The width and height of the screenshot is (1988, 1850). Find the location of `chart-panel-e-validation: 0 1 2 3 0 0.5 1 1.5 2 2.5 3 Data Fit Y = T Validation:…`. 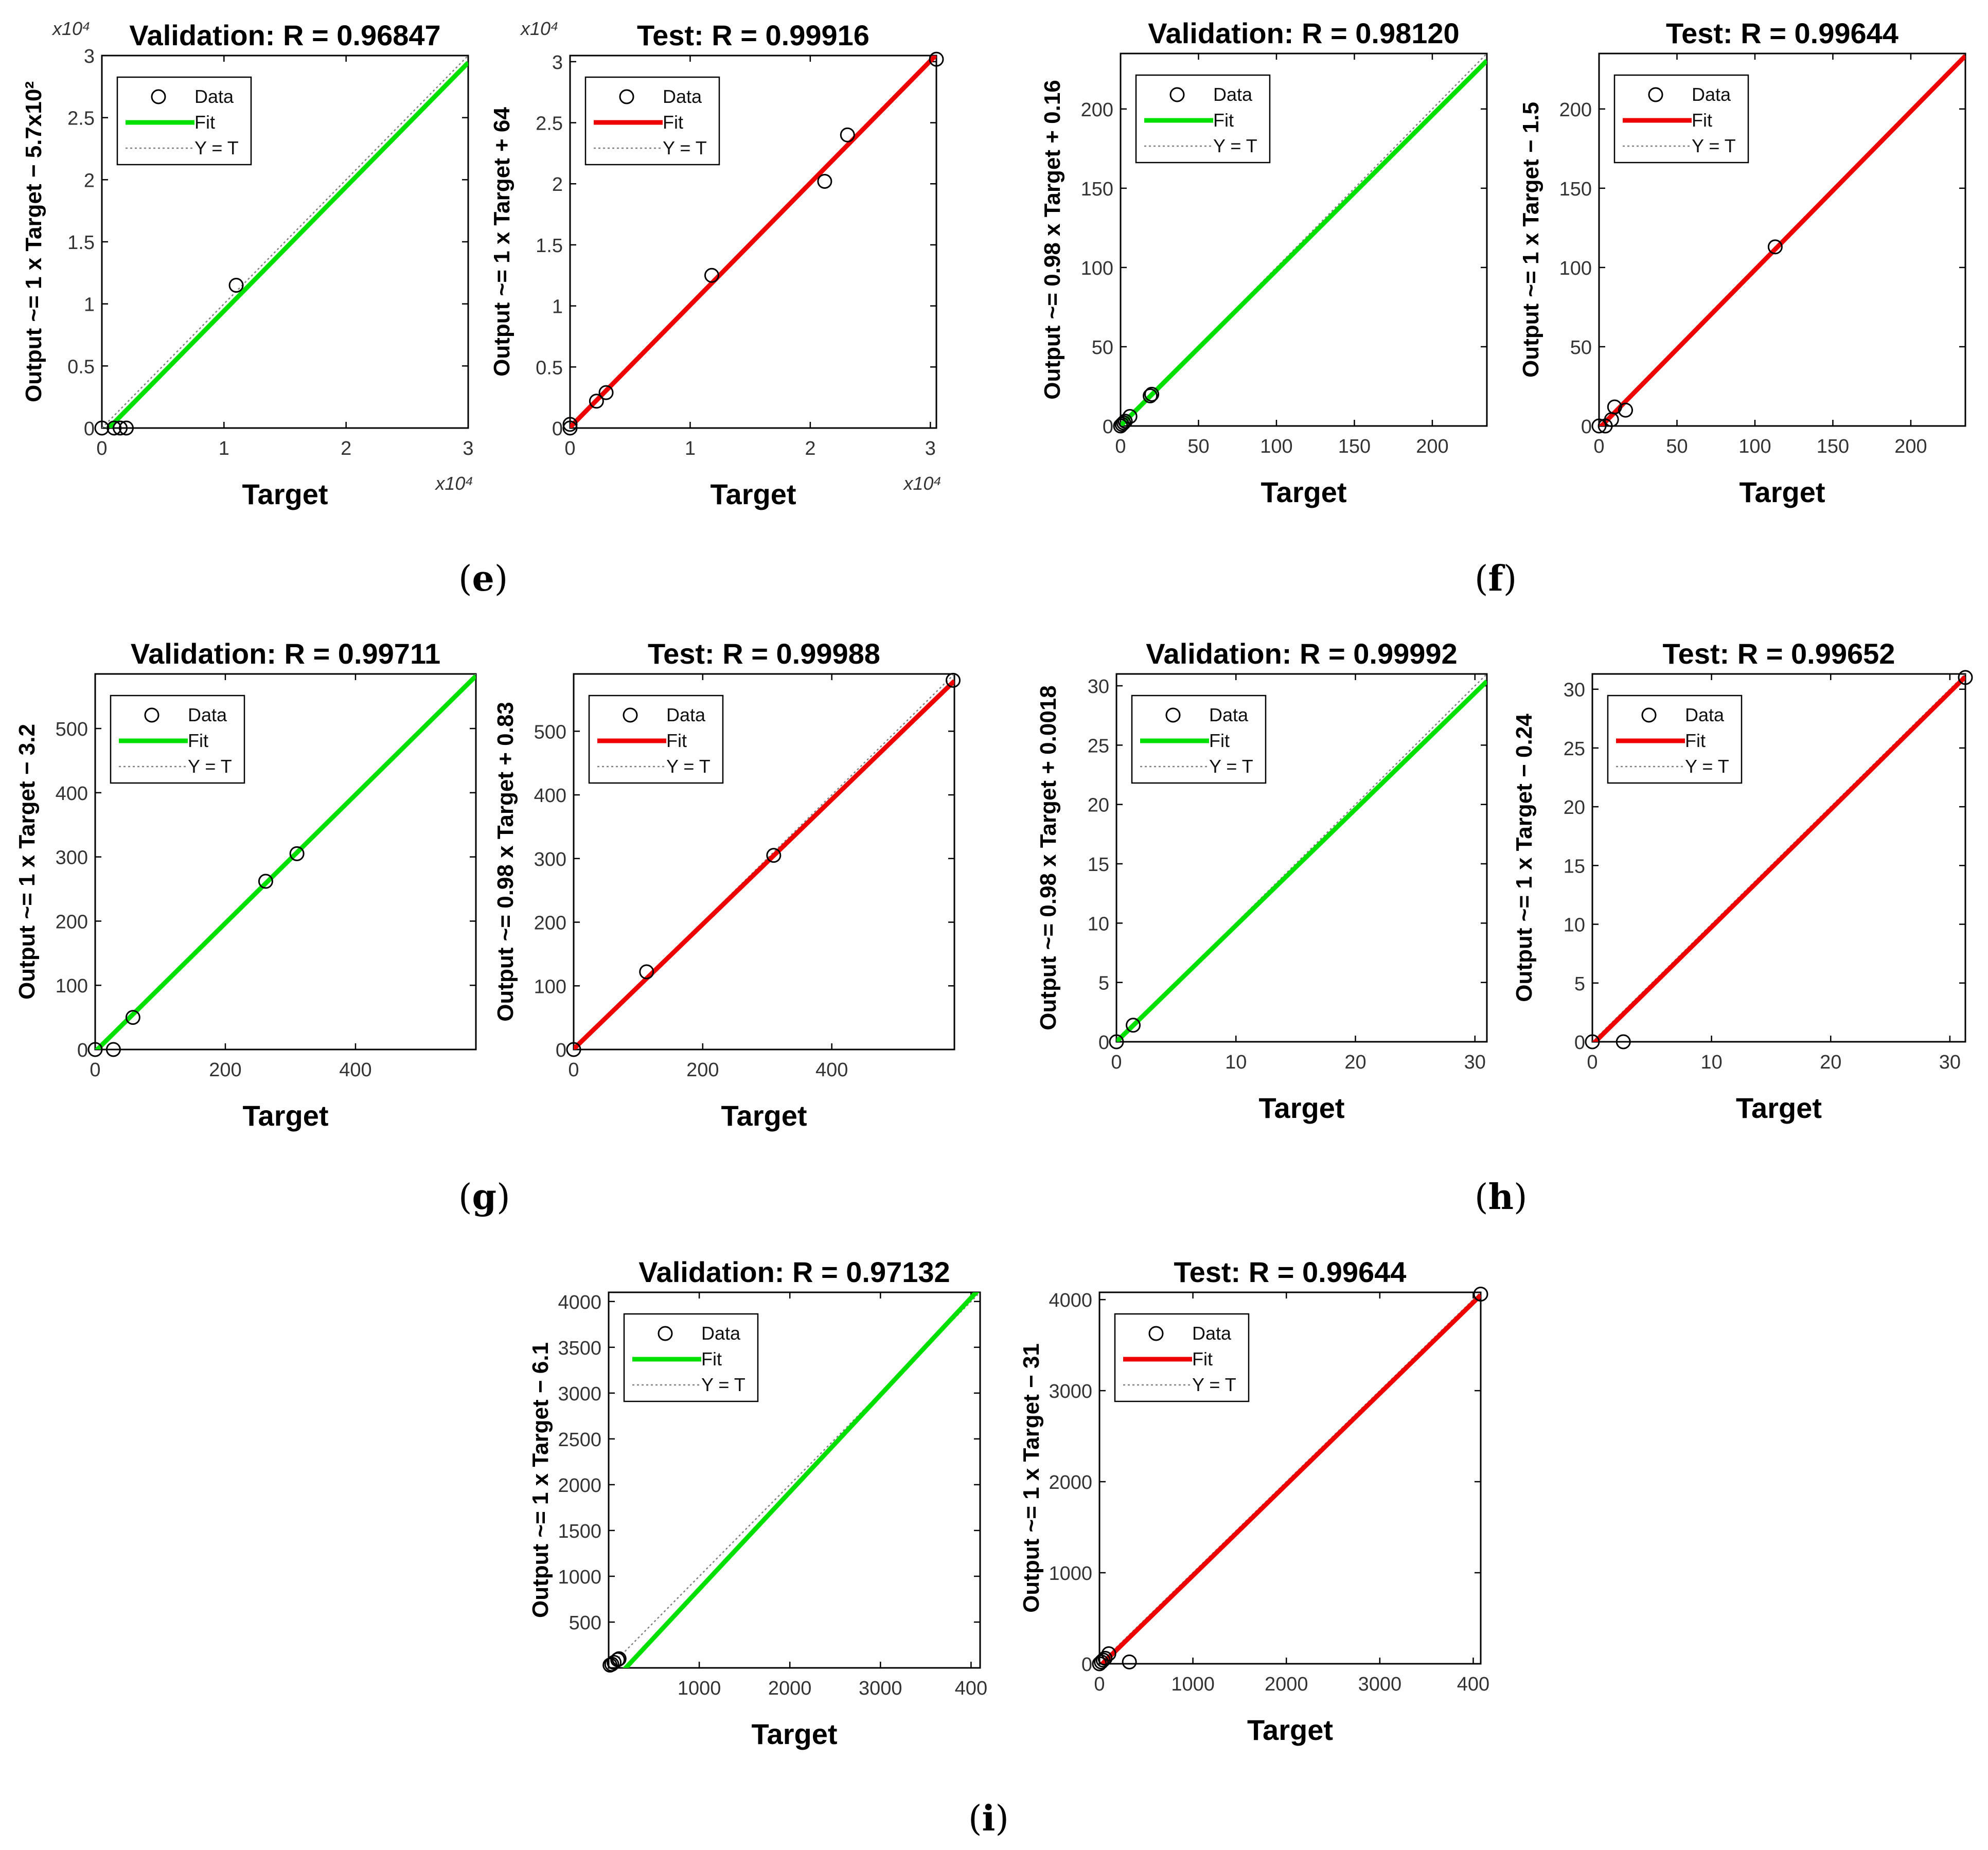

chart-panel-e-validation: 0 1 2 3 0 0.5 1 1.5 2 2.5 3 Data Fit Y = T Validation:… is located at coordinates (247, 264).